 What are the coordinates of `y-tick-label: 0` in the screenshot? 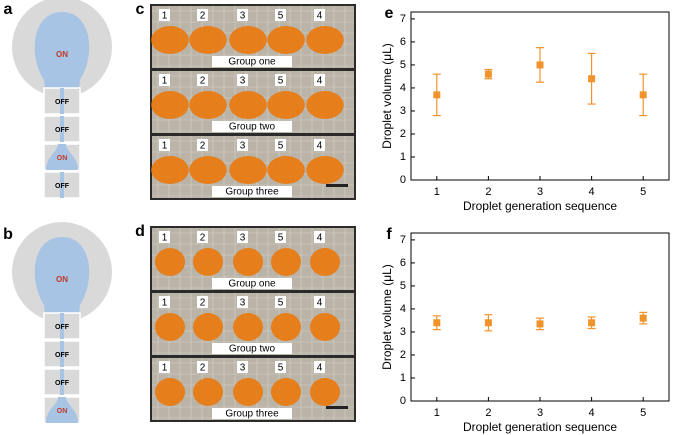 It's located at (403, 180).